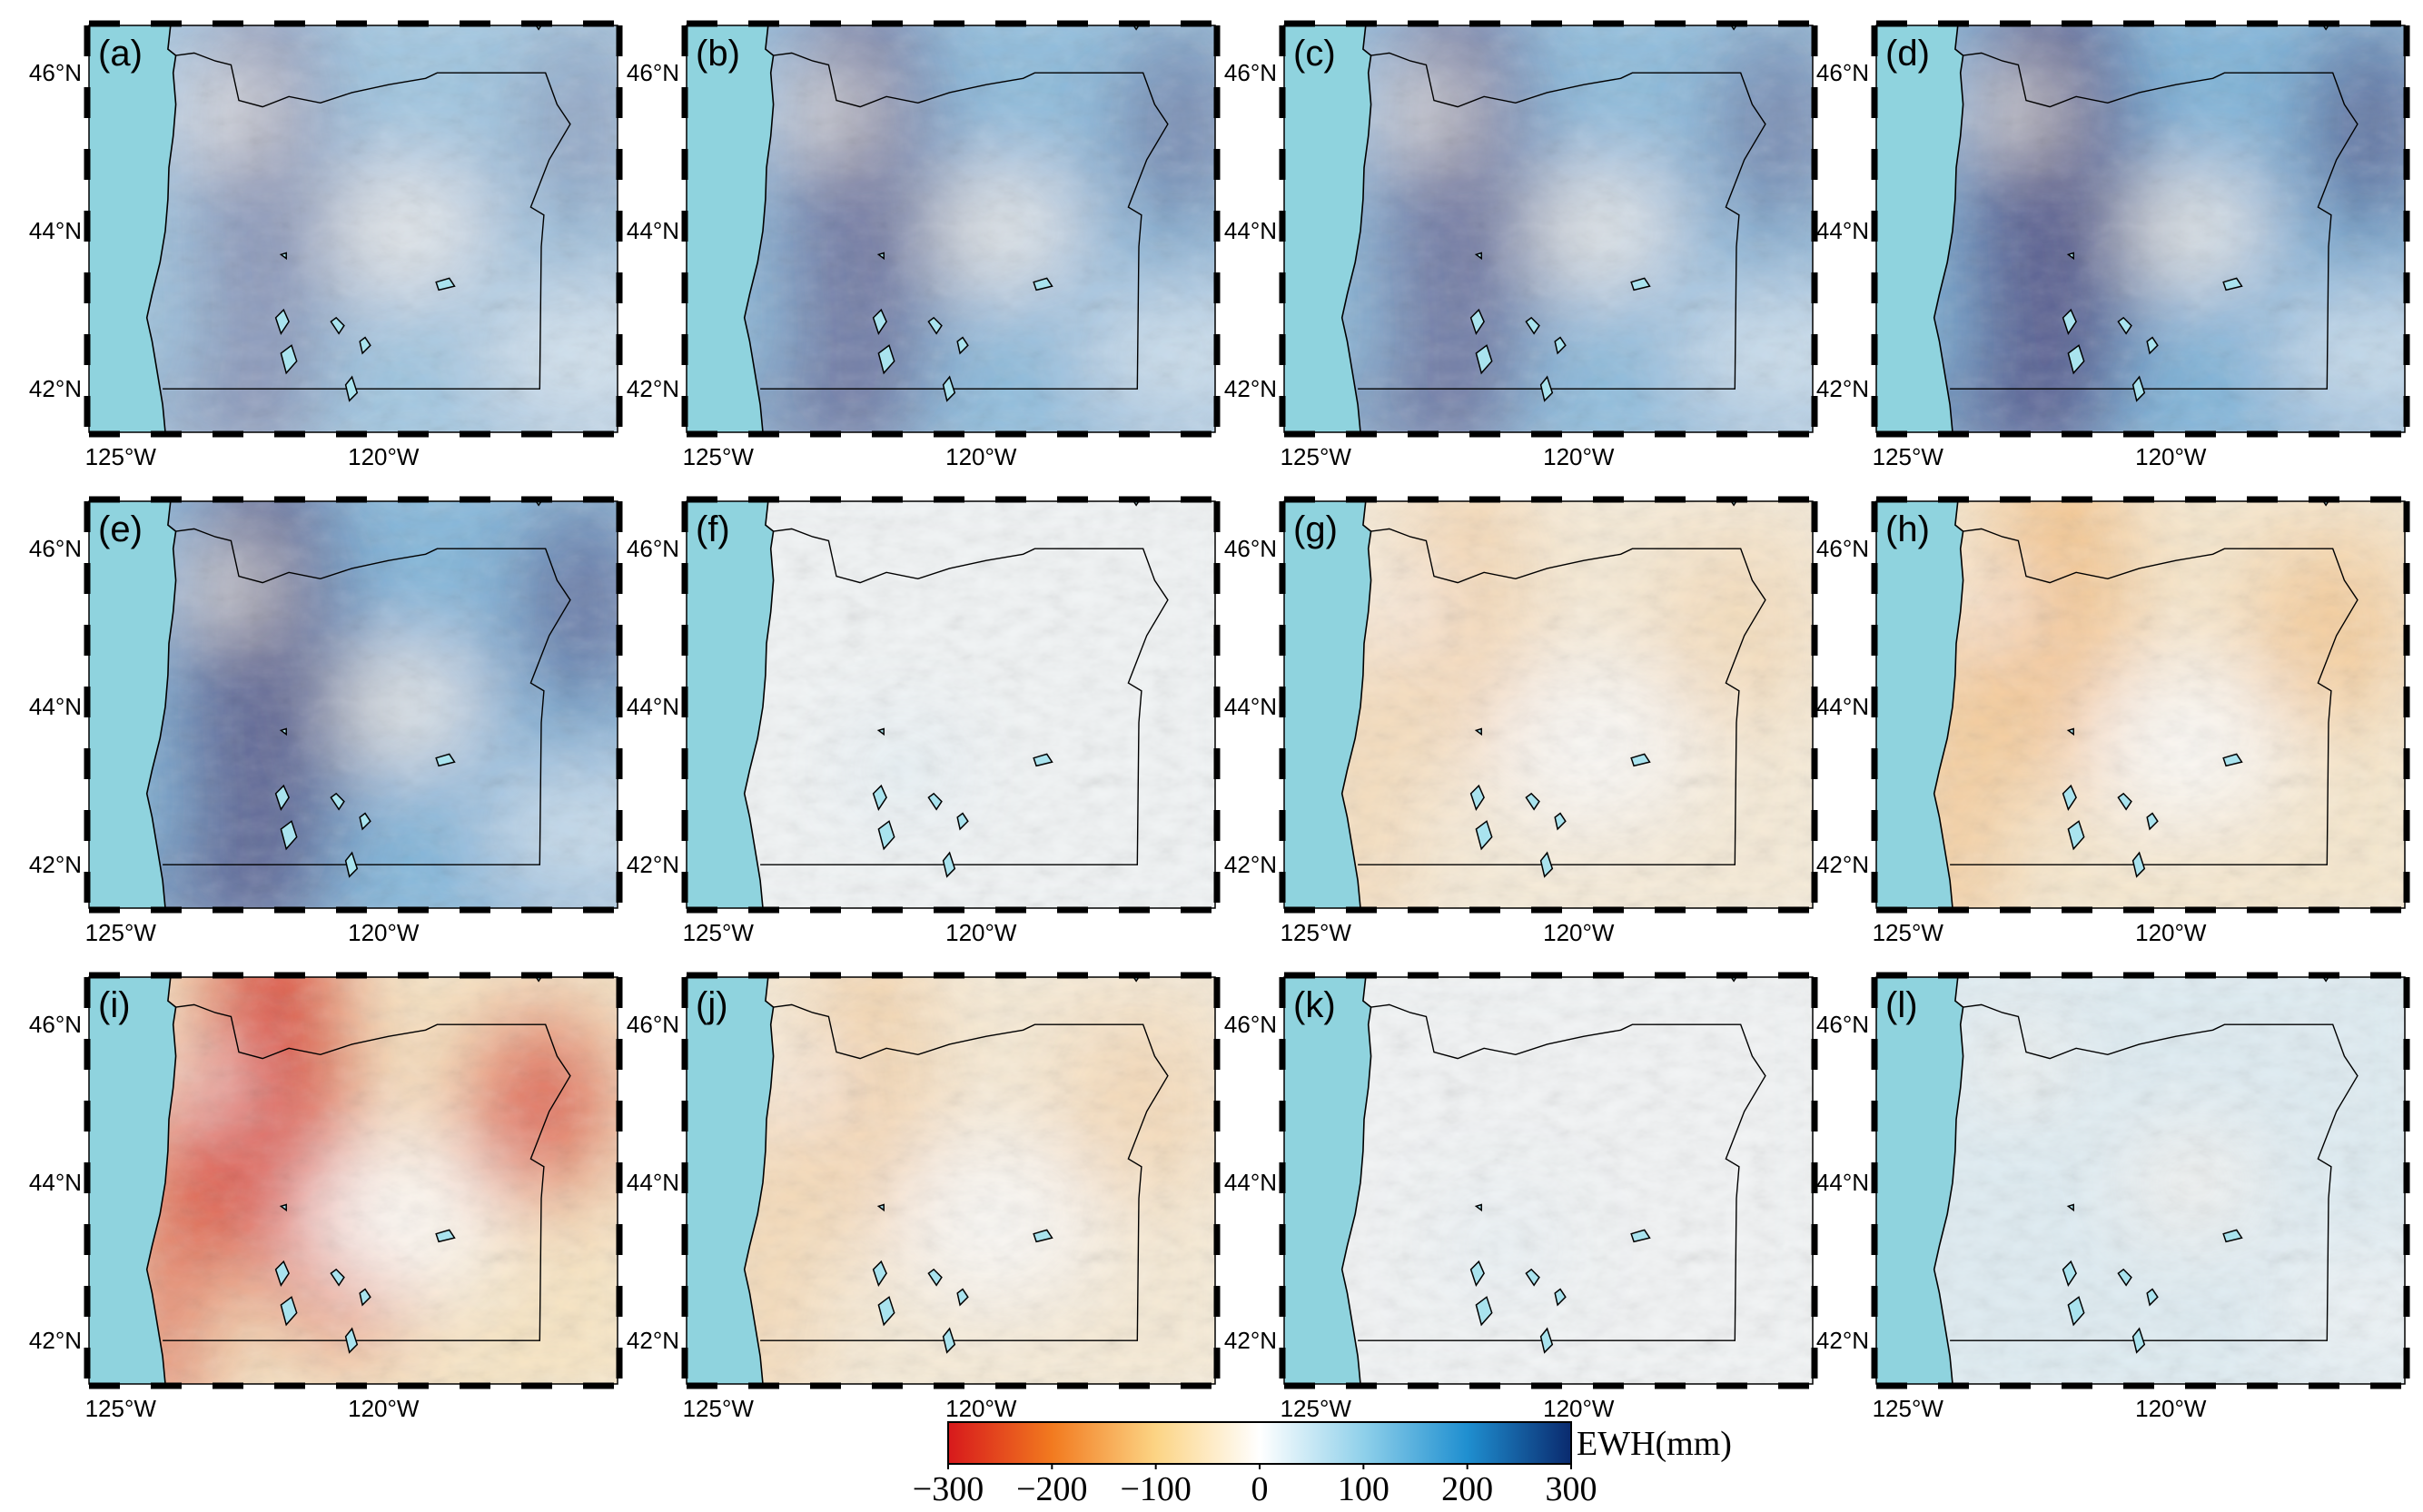 The height and width of the screenshot is (1512, 2423). What do you see at coordinates (2113, 1197) in the screenshot?
I see `map-panel: (l) 46°N 44°N 42°N 125°W 120°W` at bounding box center [2113, 1197].